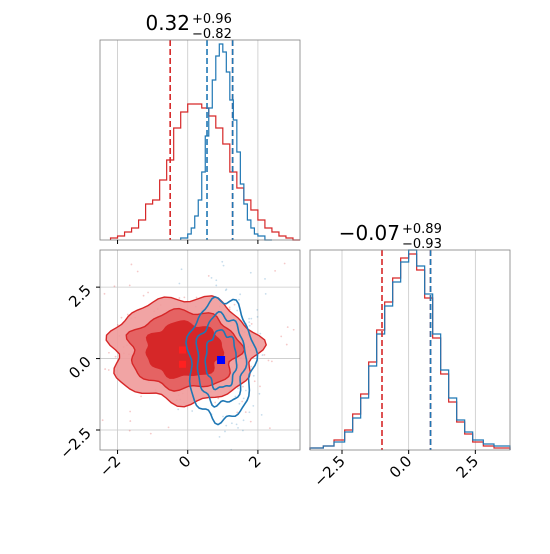 This screenshot has width=550, height=554. I want to click on joint-xtick-label: 0, so click(184, 461).